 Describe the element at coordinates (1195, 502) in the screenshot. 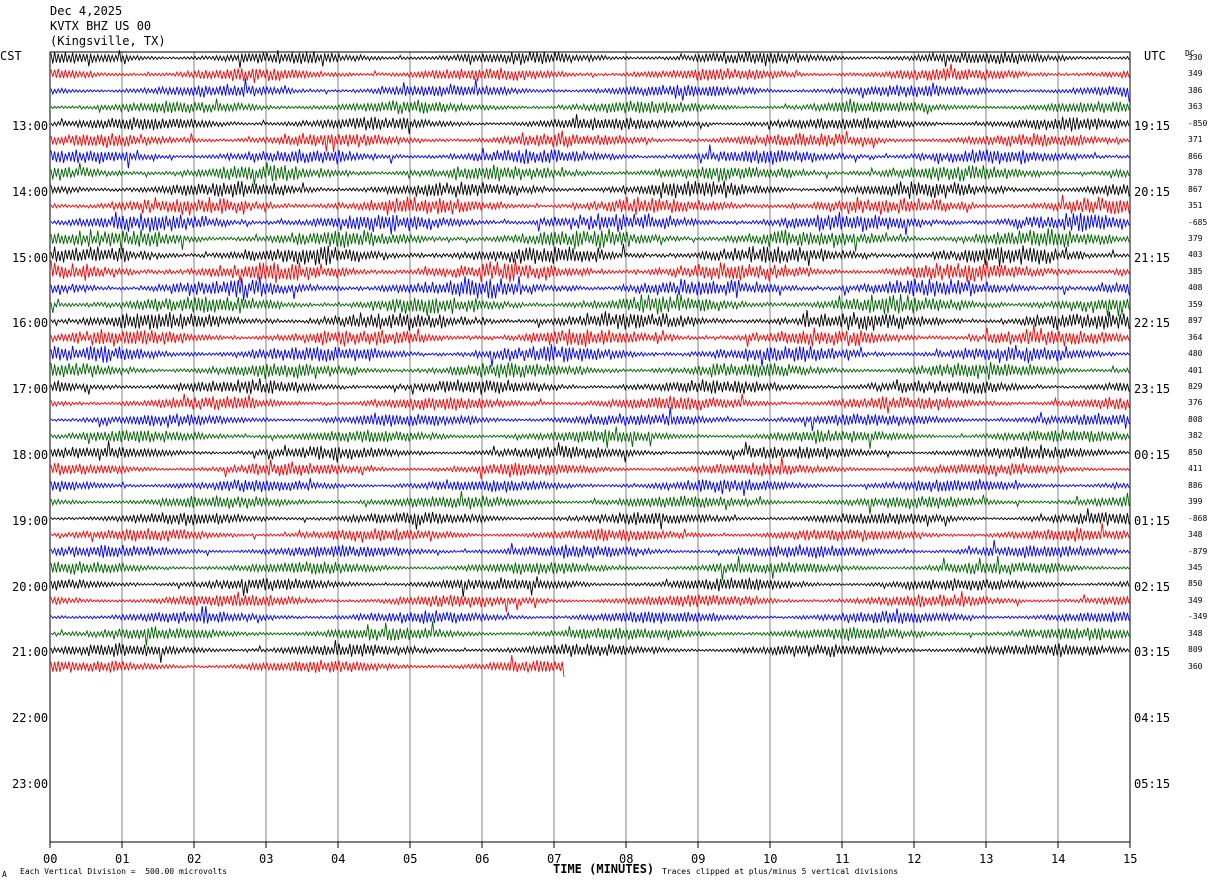

I see `dc-offset-label: 399` at that location.